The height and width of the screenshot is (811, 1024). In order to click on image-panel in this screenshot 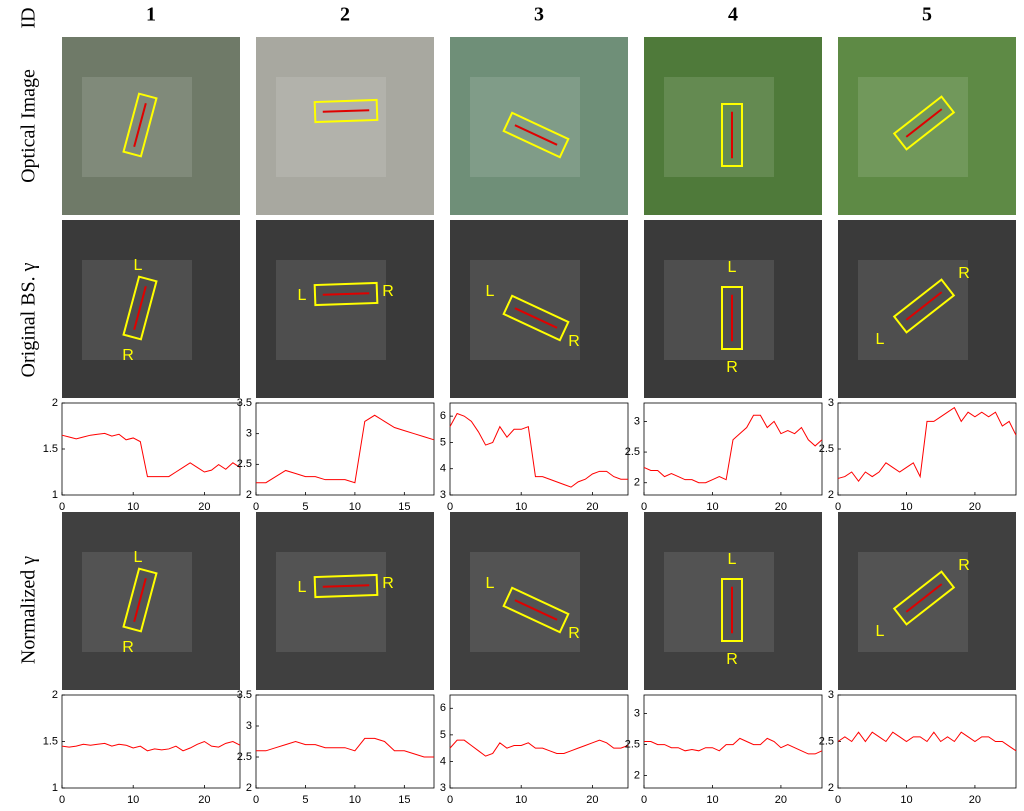, I will do `click(539, 126)`.